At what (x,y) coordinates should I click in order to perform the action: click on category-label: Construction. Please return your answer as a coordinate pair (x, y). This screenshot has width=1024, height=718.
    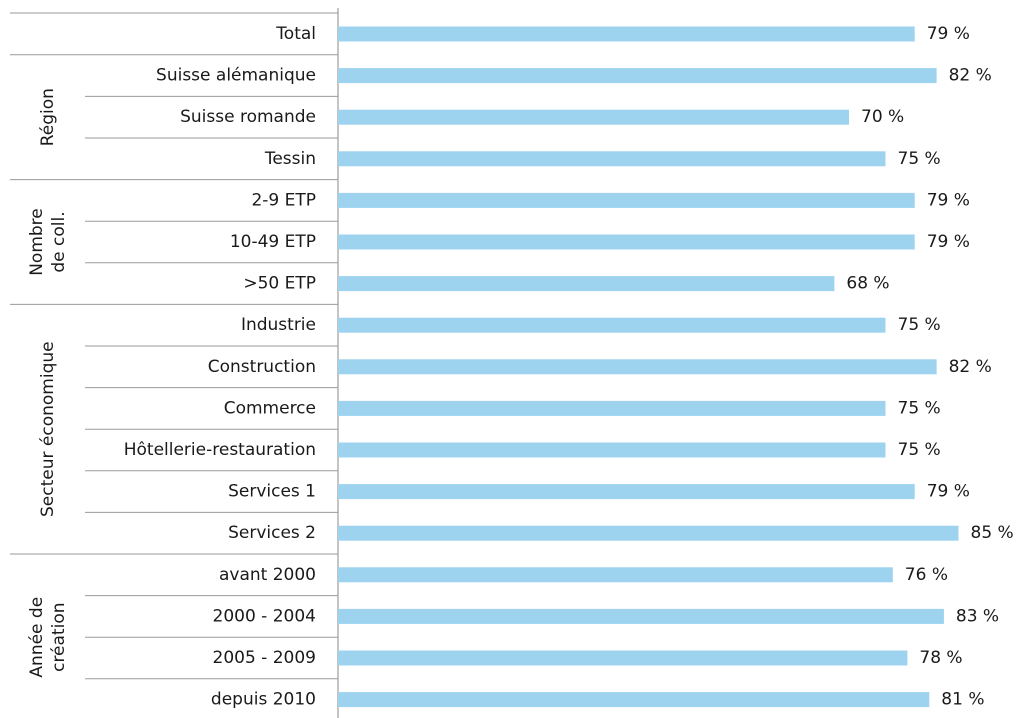
    Looking at the image, I should click on (262, 367).